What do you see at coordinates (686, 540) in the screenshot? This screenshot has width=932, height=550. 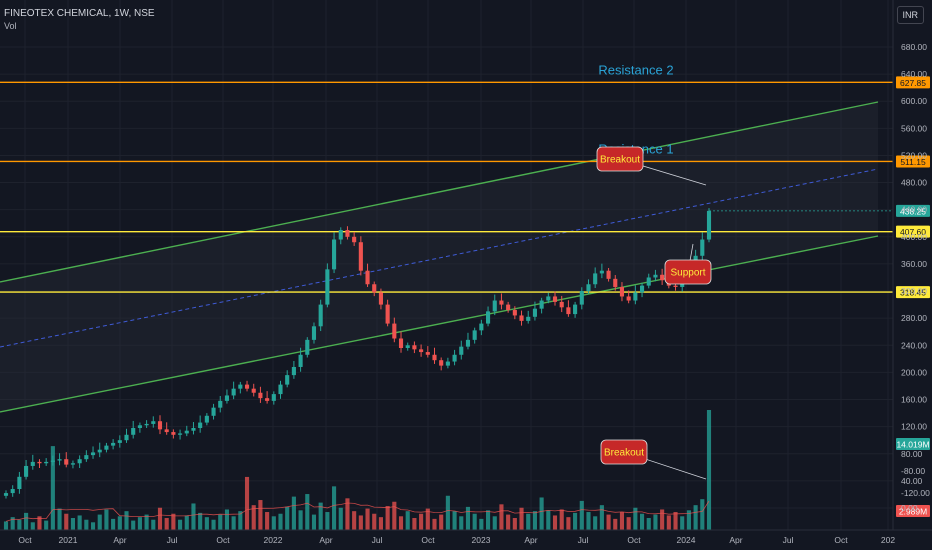 I see `x-tick-label: 2024` at bounding box center [686, 540].